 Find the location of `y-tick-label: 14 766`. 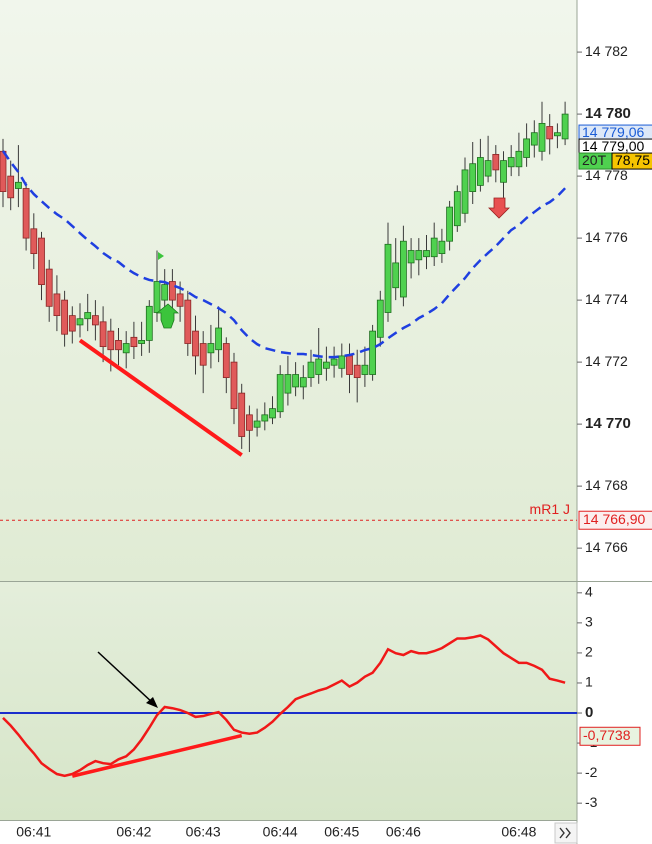

y-tick-label: 14 766 is located at coordinates (606, 547).